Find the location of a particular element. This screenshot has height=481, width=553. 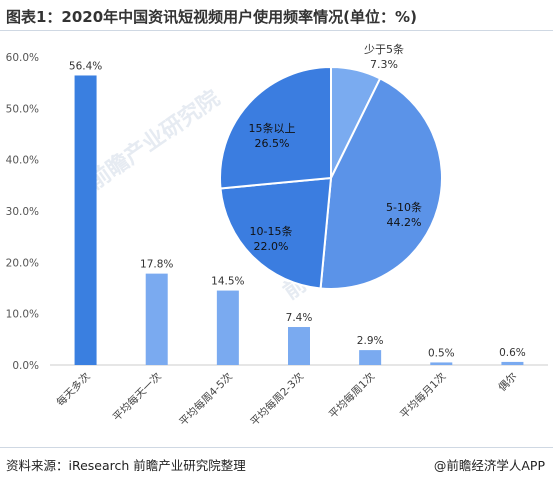

pie-value-label: 26.5% is located at coordinates (272, 143).